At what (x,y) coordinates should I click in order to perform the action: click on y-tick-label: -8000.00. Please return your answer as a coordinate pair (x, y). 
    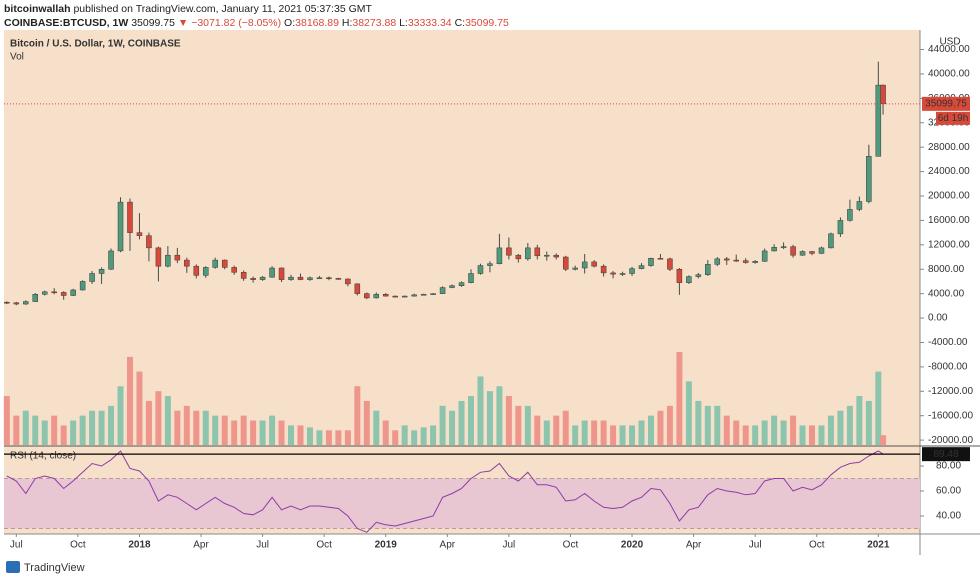
    Looking at the image, I should click on (948, 367).